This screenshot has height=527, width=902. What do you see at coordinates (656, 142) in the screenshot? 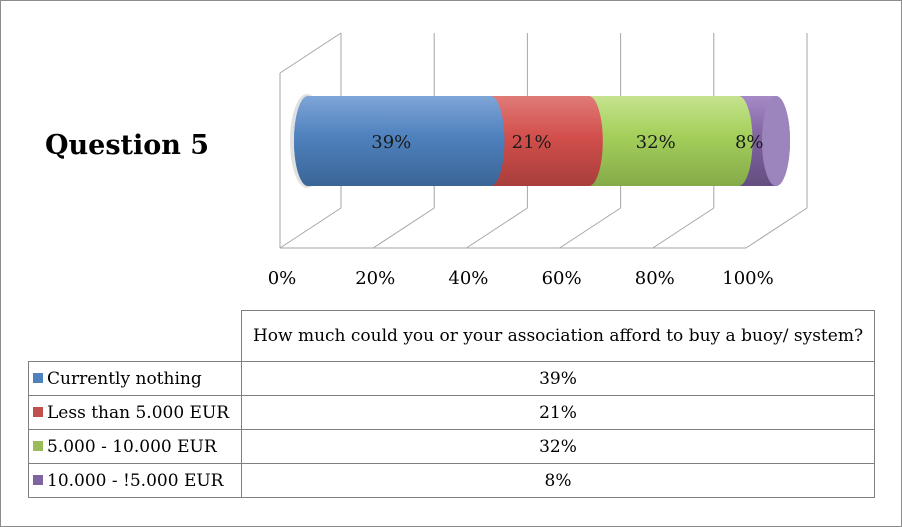
I see `data-label: 32%` at bounding box center [656, 142].